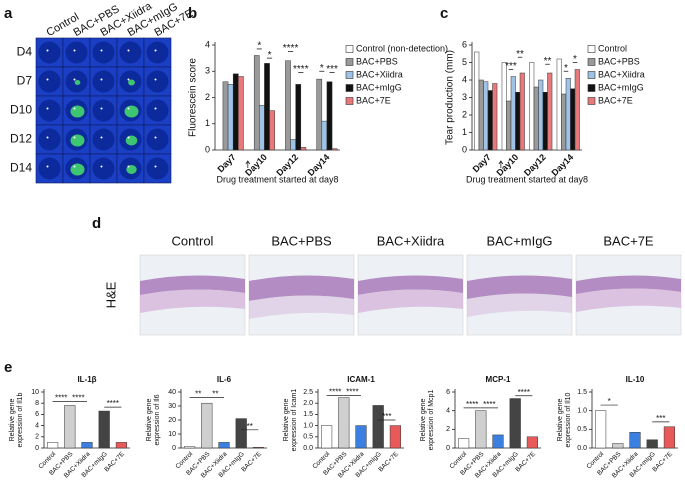 The width and height of the screenshot is (685, 502). Describe the element at coordinates (193, 97) in the screenshot. I see `y-axis-label: Fluorescein score` at that location.